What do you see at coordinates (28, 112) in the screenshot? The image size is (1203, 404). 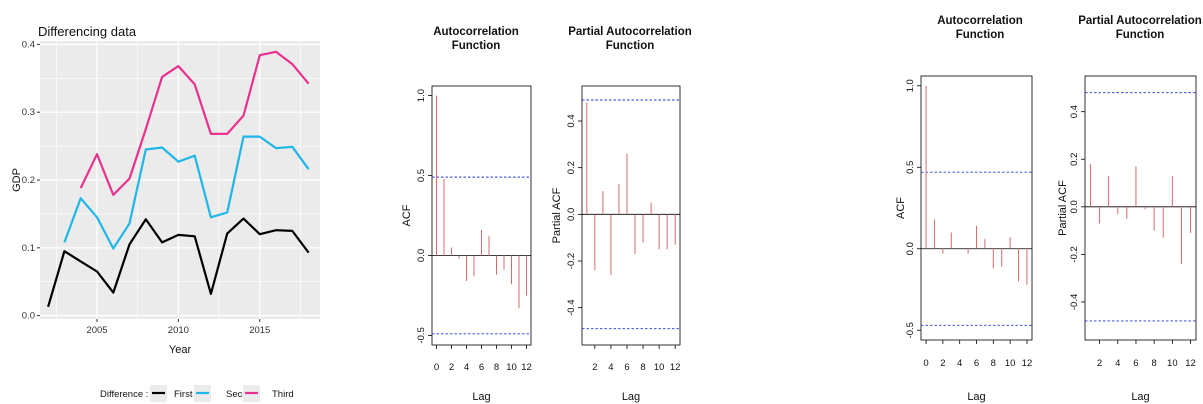 I see `y-tick-label: 0.3` at bounding box center [28, 112].